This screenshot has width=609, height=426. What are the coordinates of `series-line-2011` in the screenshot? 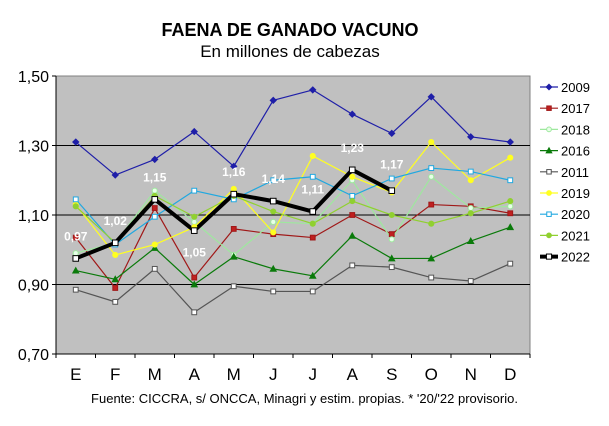 It's located at (293, 288).